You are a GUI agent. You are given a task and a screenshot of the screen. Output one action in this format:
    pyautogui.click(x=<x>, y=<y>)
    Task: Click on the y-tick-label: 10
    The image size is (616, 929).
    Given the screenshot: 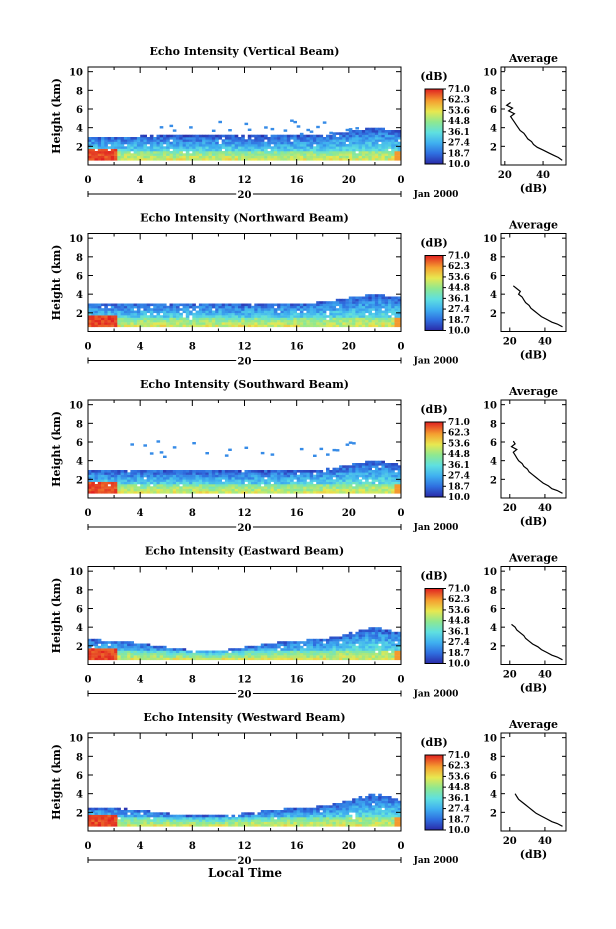 What is the action you would take?
    pyautogui.click(x=76, y=73)
    